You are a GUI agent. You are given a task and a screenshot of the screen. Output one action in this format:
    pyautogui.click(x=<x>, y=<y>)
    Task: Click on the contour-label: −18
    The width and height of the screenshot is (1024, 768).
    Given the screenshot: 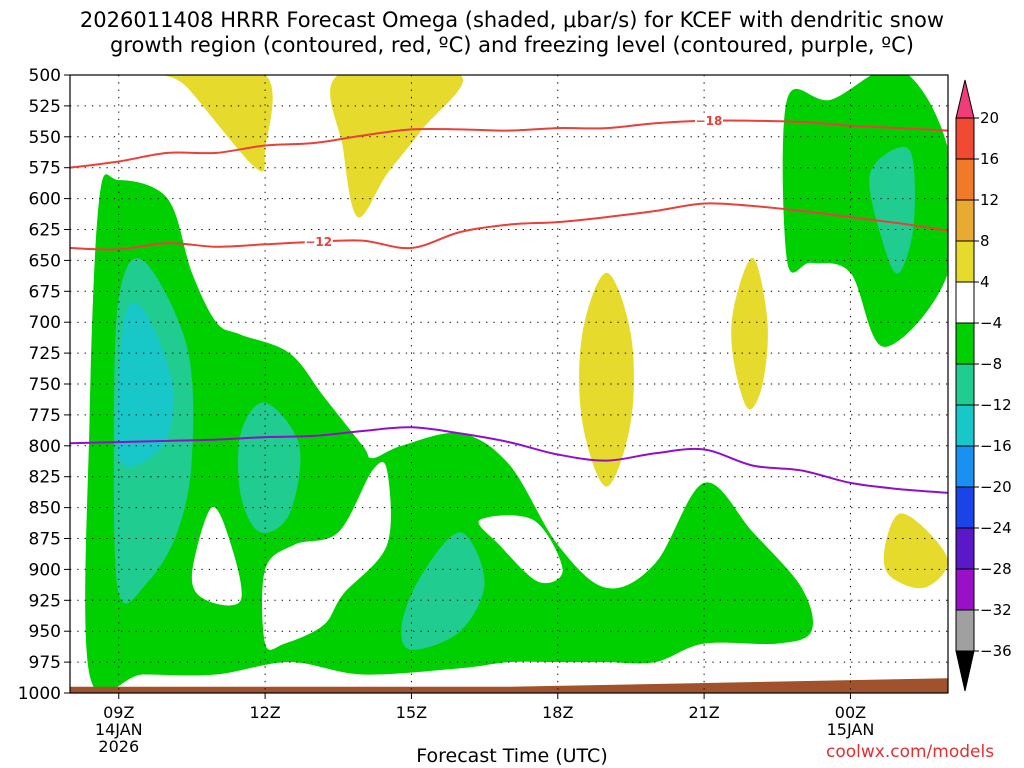 What is the action you would take?
    pyautogui.click(x=709, y=121)
    